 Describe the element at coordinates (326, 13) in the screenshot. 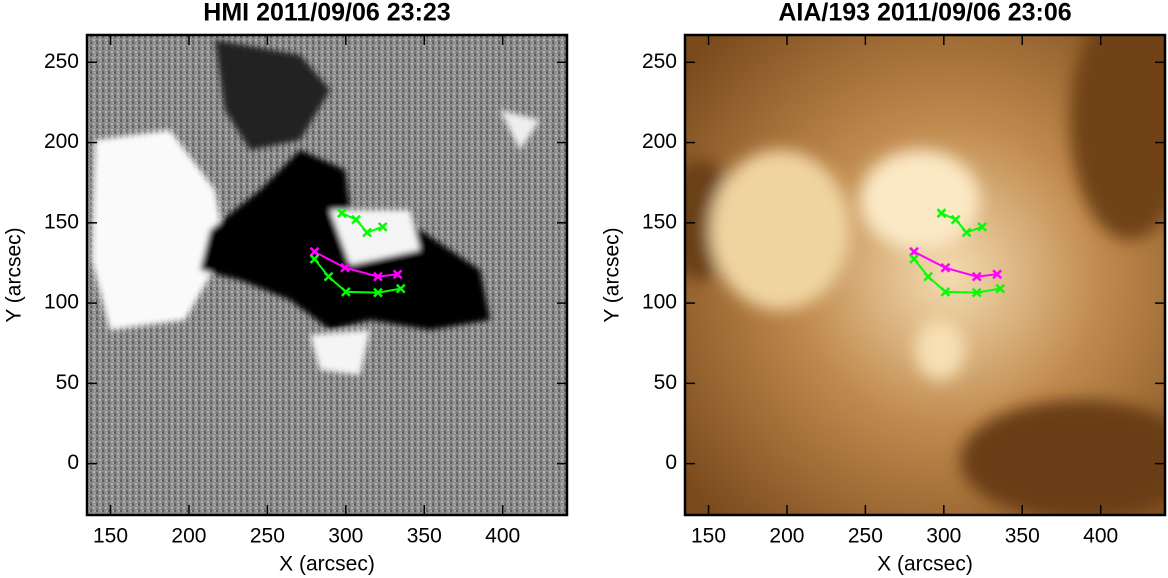

I see `chart-title: HMI 2011/09/06 23:23` at that location.